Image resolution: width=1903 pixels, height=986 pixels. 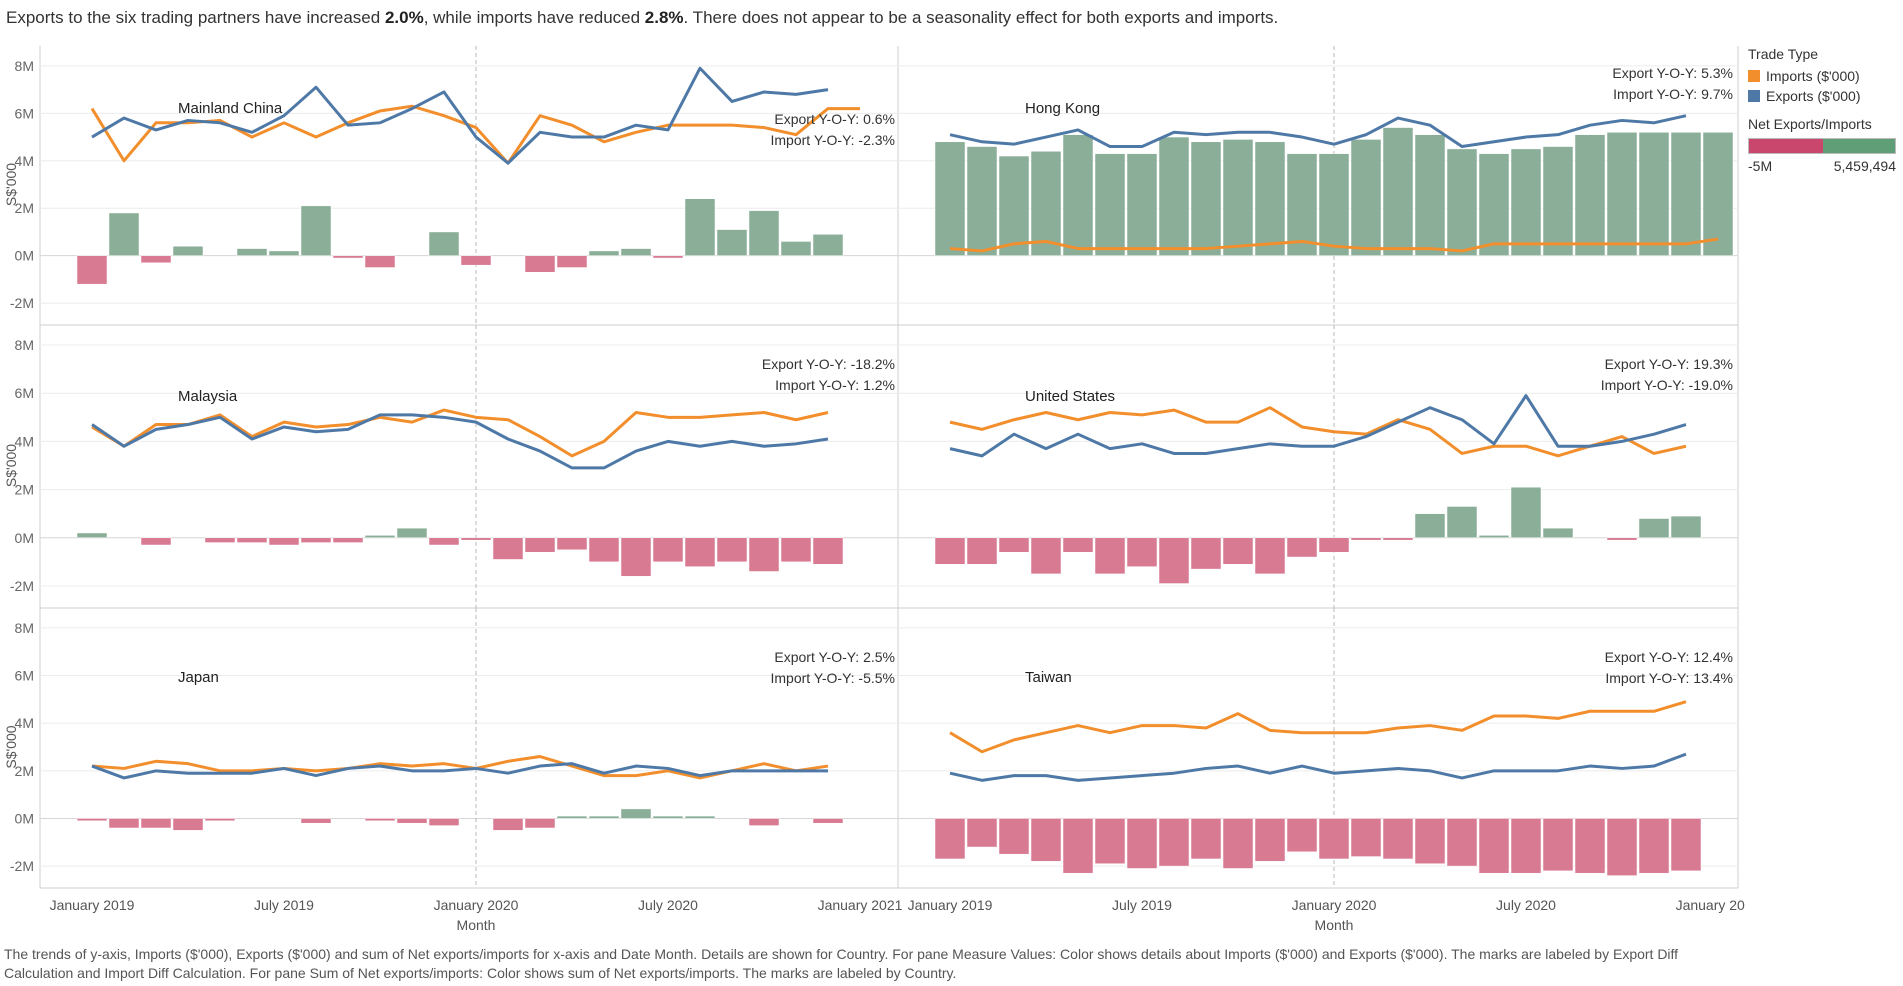 I want to click on x-tick-label: January 2020, so click(x=476, y=905).